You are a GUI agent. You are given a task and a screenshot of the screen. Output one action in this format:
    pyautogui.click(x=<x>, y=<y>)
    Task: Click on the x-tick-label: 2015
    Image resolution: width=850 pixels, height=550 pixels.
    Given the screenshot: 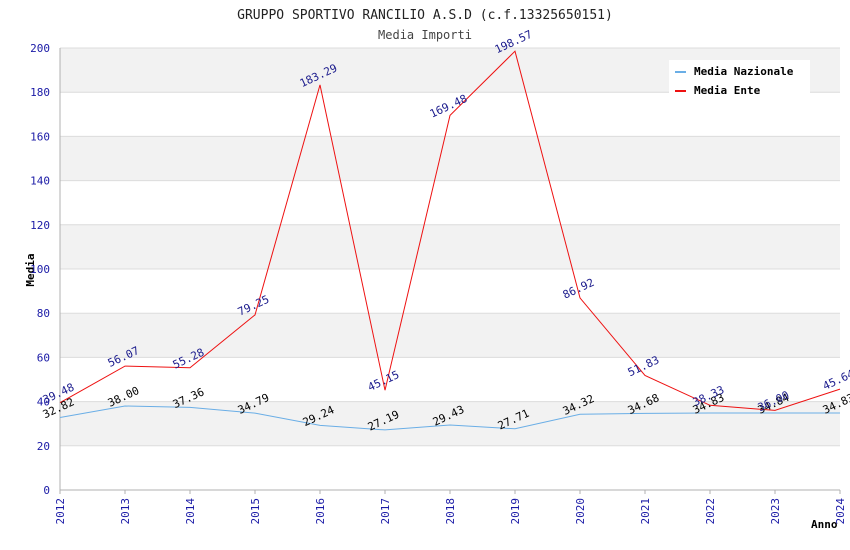 What is the action you would take?
    pyautogui.click(x=255, y=511)
    